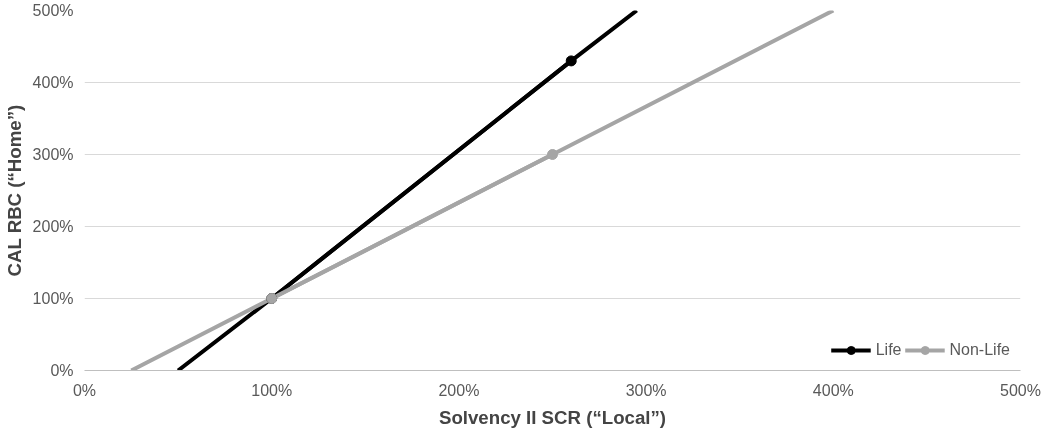 The height and width of the screenshot is (438, 1058). What do you see at coordinates (459, 390) in the screenshot?
I see `x-tick-label: 200%` at bounding box center [459, 390].